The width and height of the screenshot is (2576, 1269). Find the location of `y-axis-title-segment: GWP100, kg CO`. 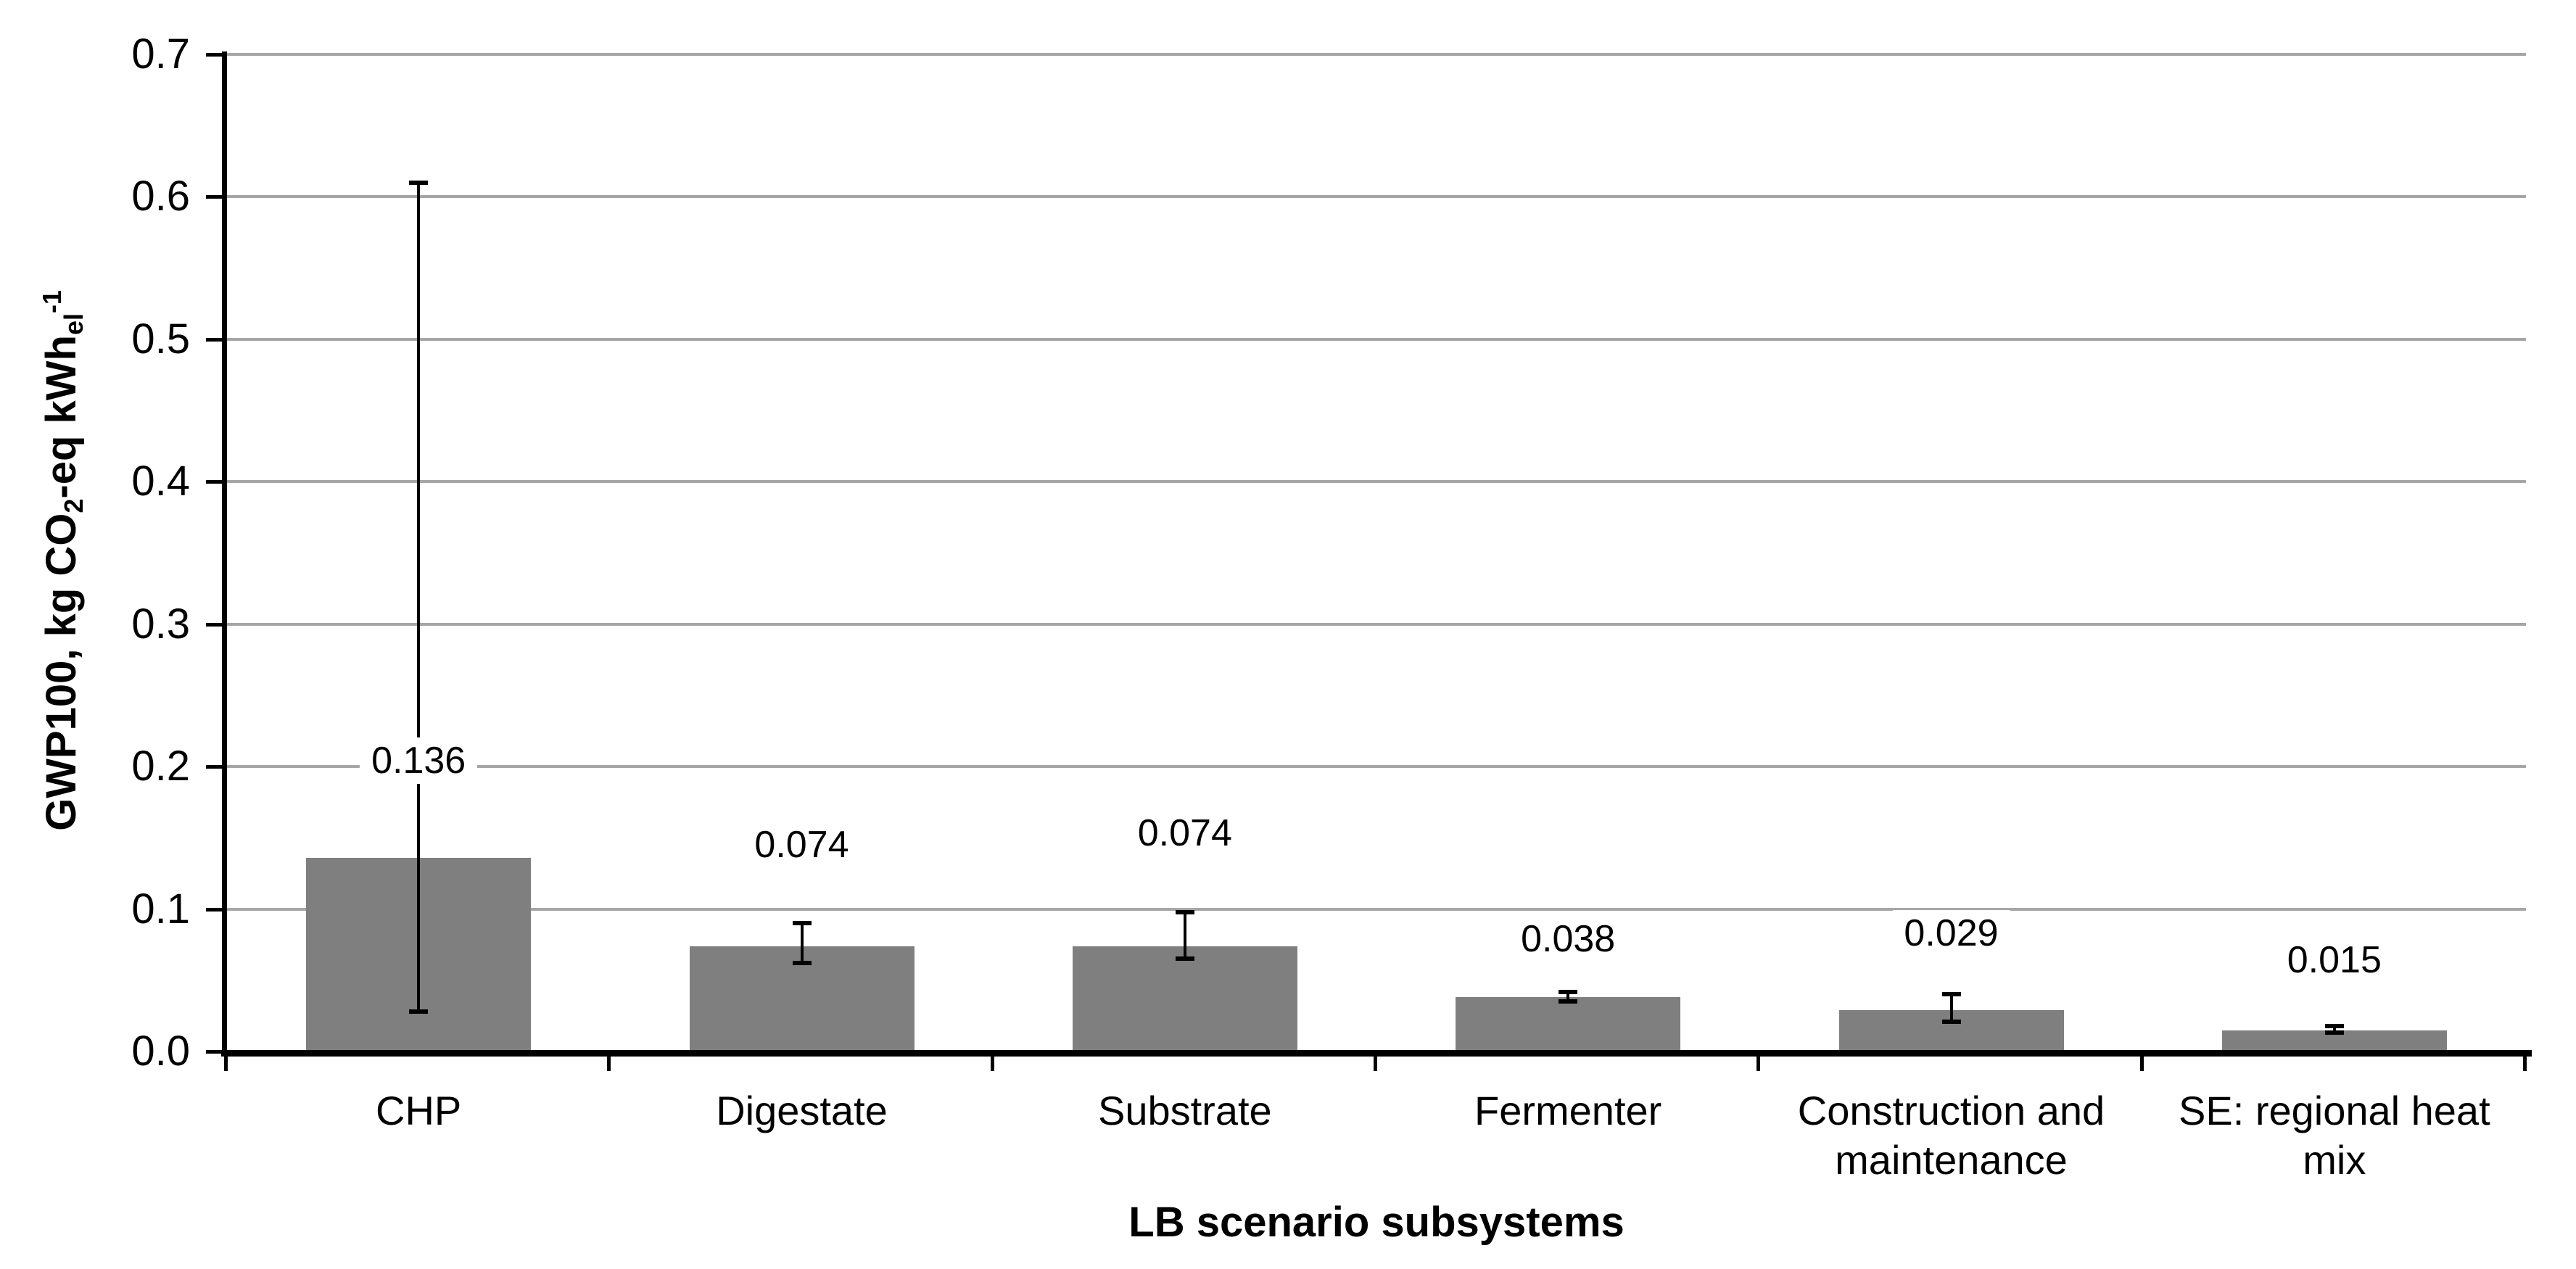

y-axis-title-segment: GWP100, kg CO is located at coordinates (61, 672).